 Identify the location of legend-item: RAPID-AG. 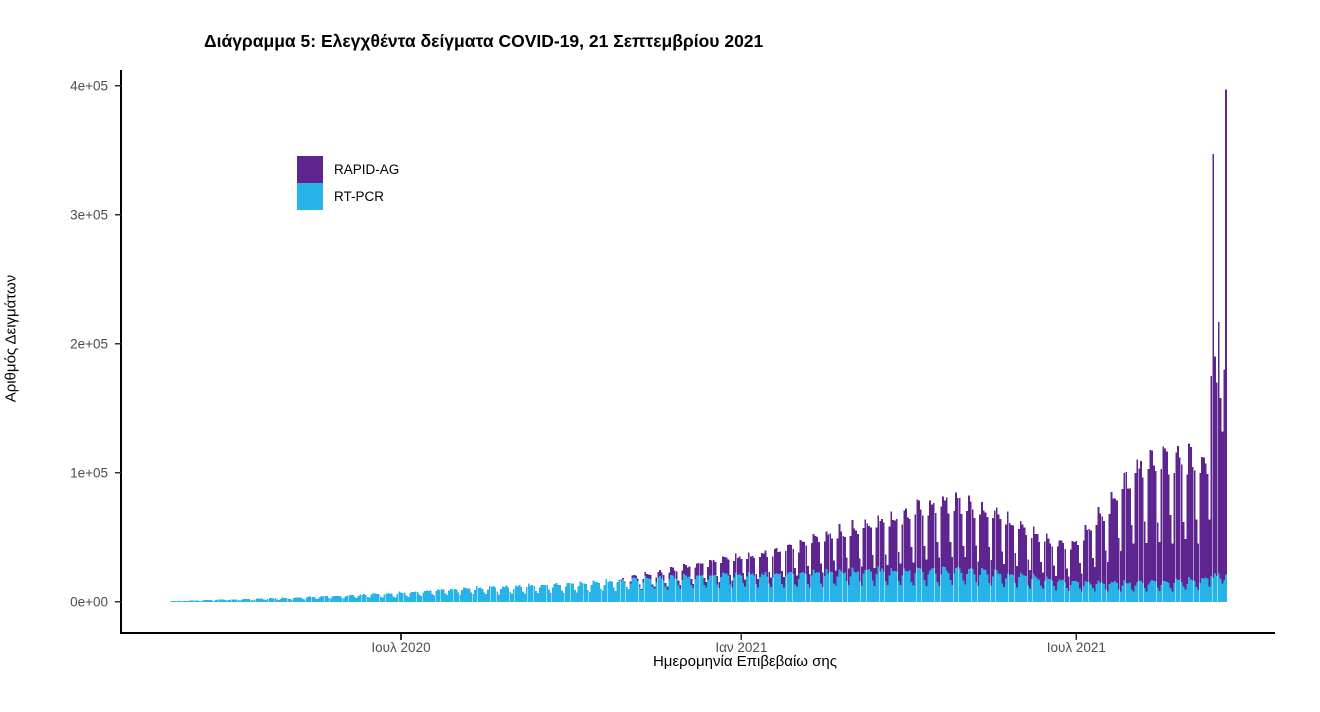
(348, 169).